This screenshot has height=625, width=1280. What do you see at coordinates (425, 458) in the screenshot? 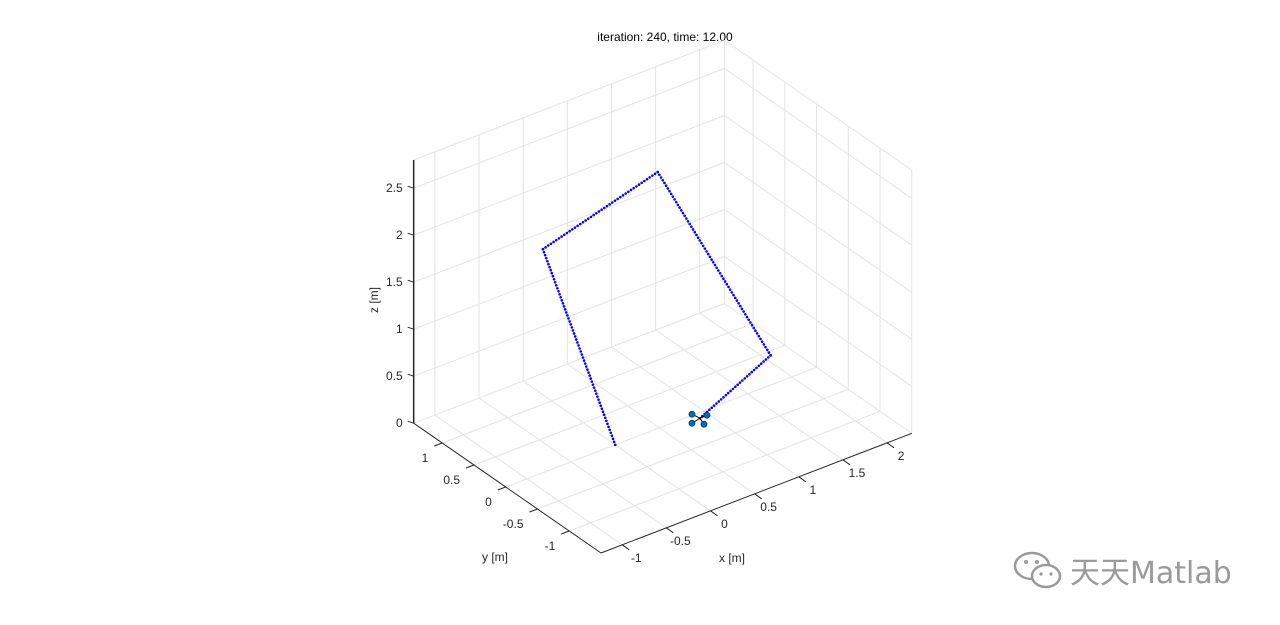
I see `y-tick-label: 1` at bounding box center [425, 458].